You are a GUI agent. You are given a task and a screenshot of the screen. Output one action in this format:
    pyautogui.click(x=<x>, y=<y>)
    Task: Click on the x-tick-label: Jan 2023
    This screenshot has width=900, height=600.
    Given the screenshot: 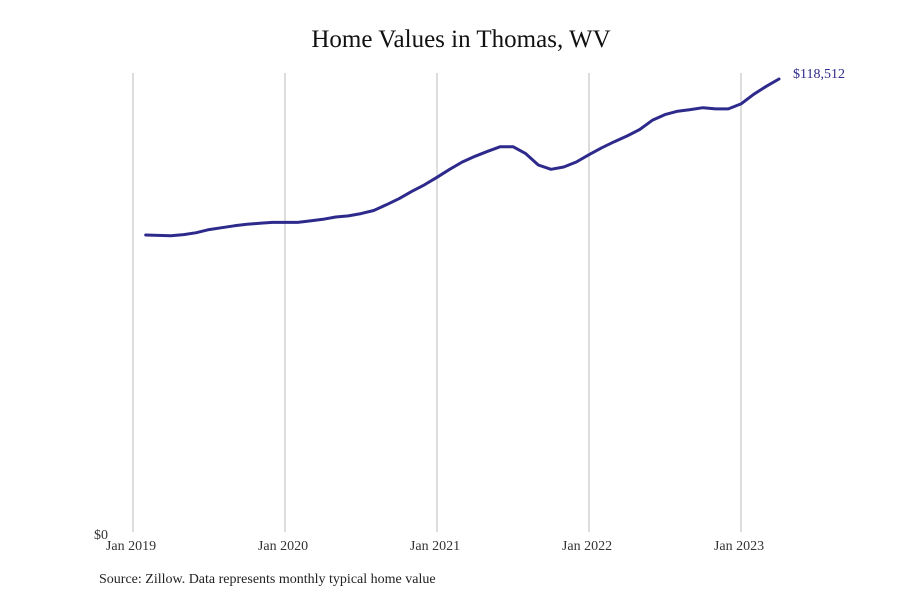 What is the action you would take?
    pyautogui.click(x=739, y=546)
    